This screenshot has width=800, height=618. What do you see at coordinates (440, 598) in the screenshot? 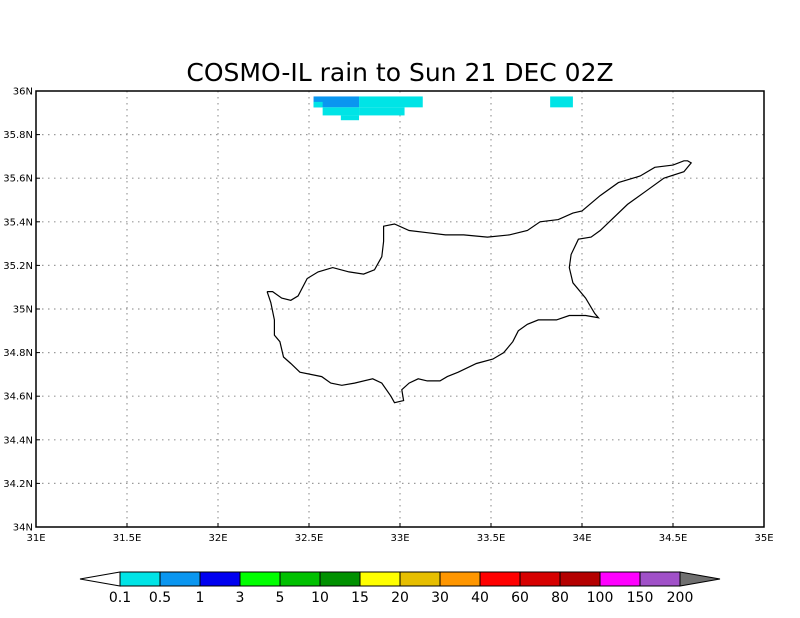
I see `colorbar-label: 30` at bounding box center [440, 598].